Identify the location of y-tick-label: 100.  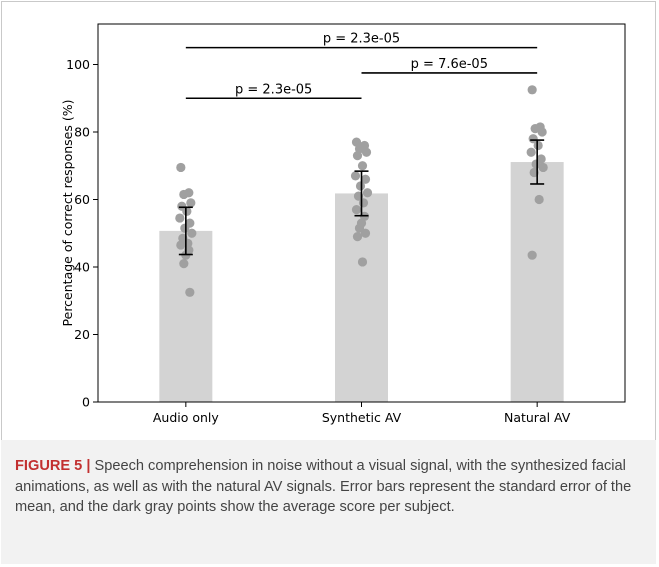
(78, 64).